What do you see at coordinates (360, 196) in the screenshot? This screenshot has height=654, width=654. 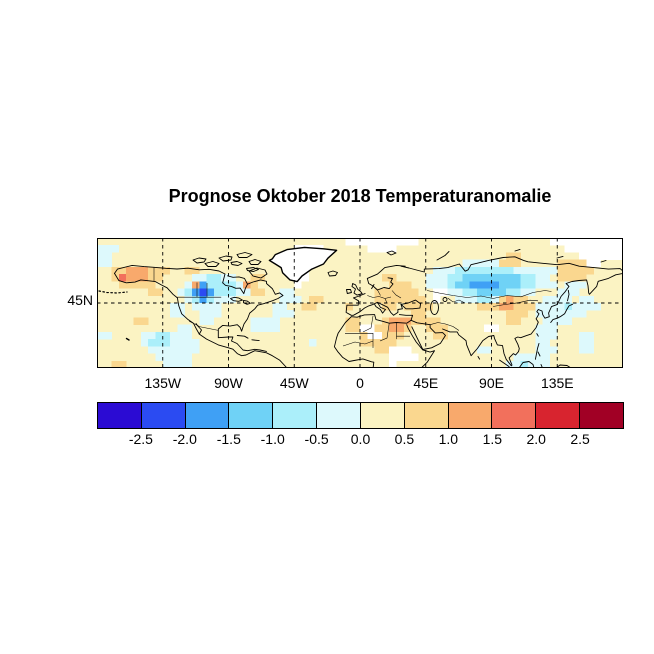 I see `figure-title: Prognose Oktober 2018 Temperaturanomalie` at bounding box center [360, 196].